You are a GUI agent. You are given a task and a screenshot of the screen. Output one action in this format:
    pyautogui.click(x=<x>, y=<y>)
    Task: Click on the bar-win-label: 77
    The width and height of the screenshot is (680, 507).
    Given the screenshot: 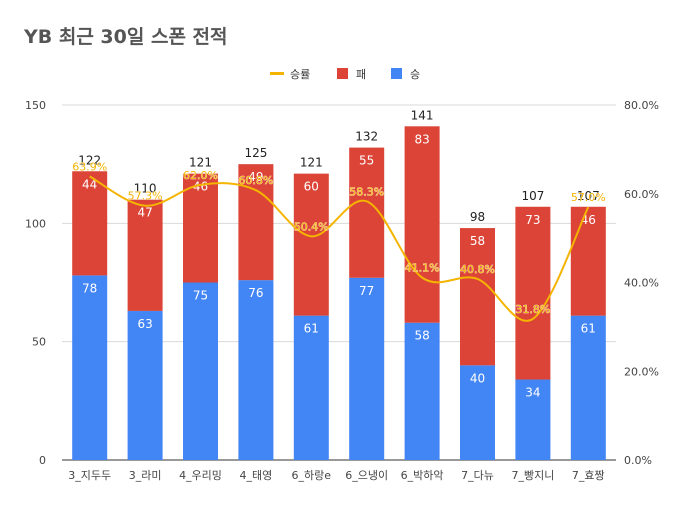 What is the action you would take?
    pyautogui.click(x=366, y=291)
    